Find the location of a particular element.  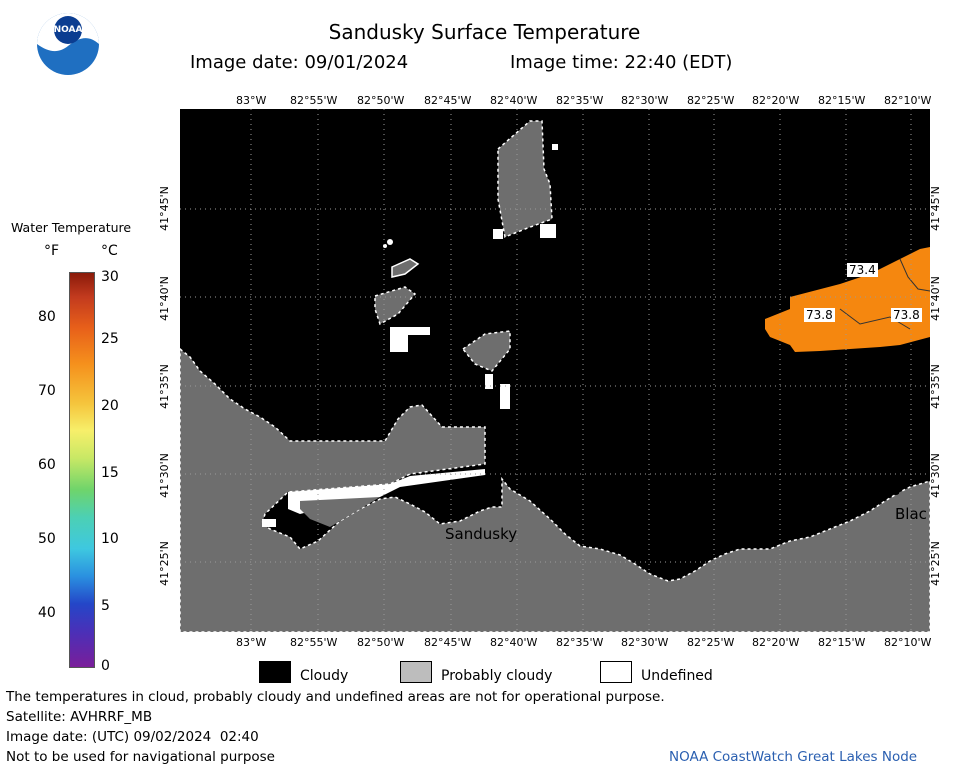

celsius-label: 5 is located at coordinates (105, 606).